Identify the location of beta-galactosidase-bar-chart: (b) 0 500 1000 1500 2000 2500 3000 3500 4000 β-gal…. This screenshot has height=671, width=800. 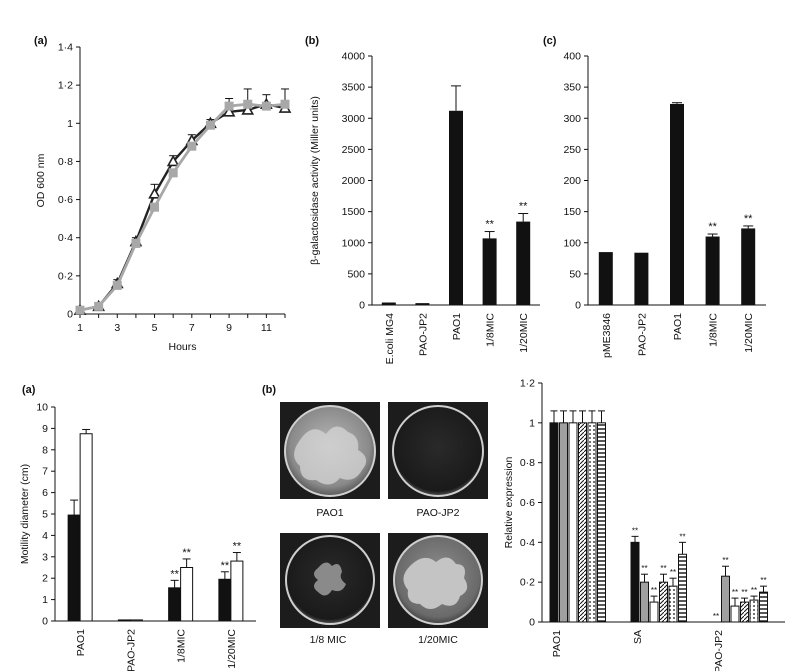
(422, 199).